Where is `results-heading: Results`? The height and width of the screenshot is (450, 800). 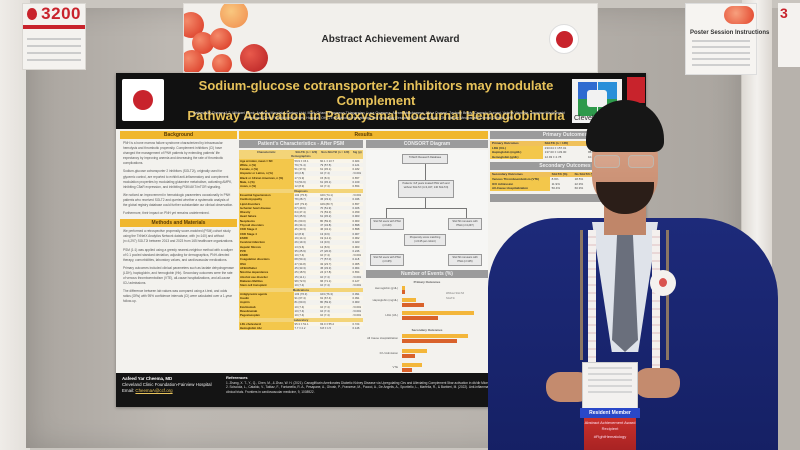 results-heading: Results is located at coordinates (363, 135).